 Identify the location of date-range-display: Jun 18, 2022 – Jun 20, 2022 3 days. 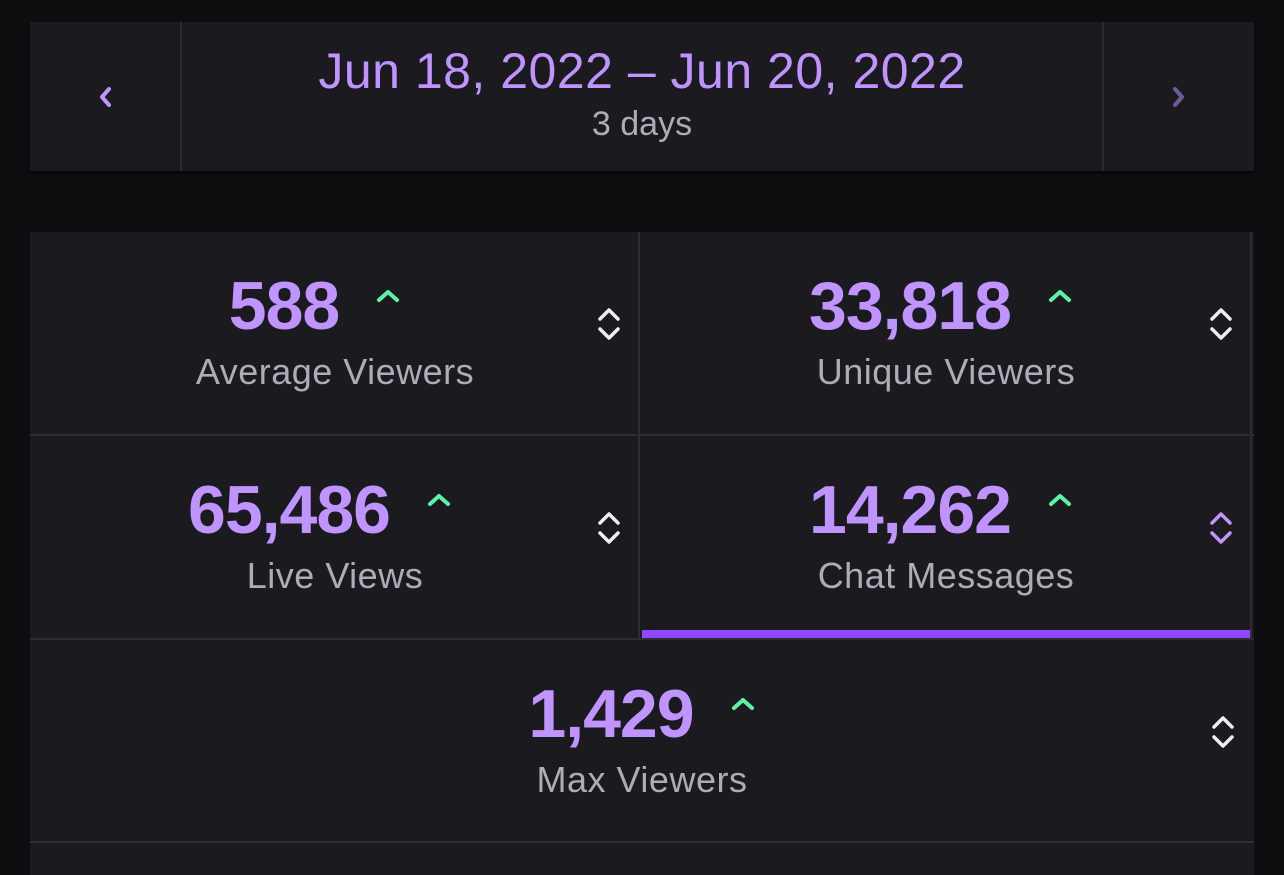
(642, 96).